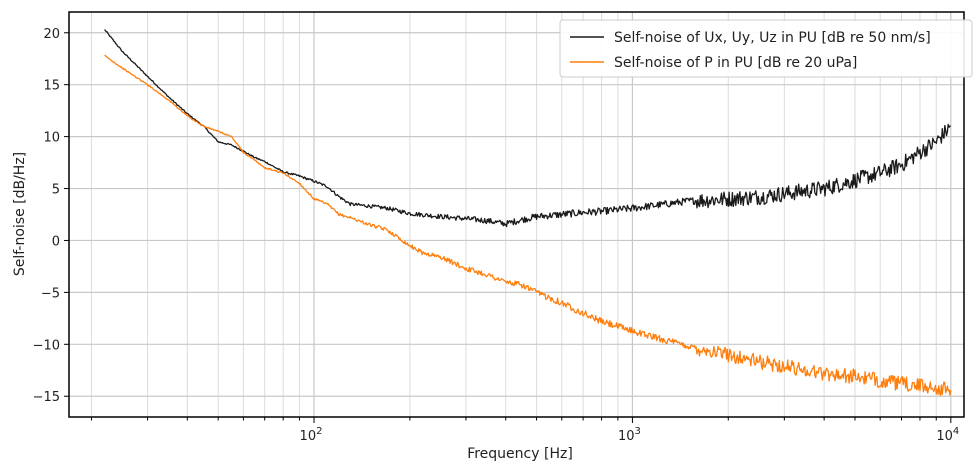  Describe the element at coordinates (51, 138) in the screenshot. I see `y-tick-label: 10` at that location.